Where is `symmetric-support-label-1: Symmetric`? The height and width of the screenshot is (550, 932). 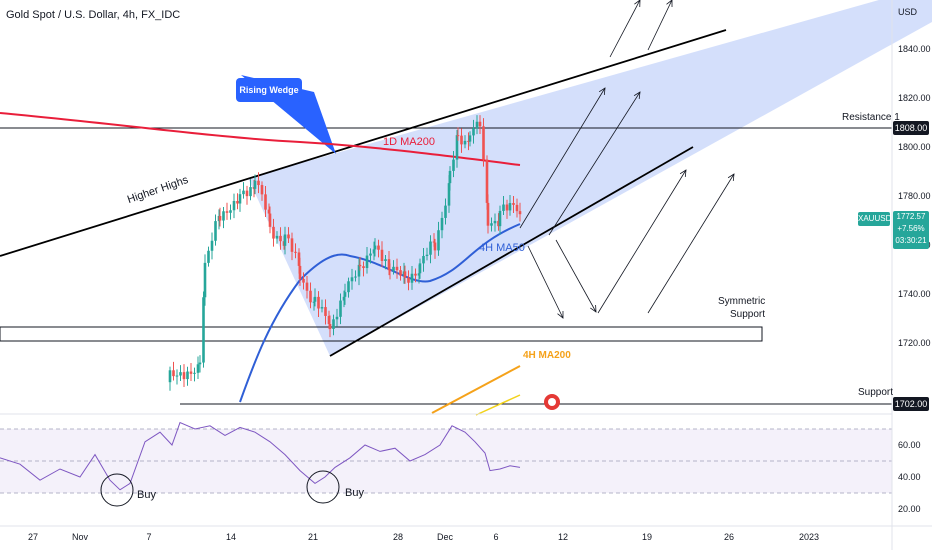 symmetric-support-label-1: Symmetric is located at coordinates (742, 301).